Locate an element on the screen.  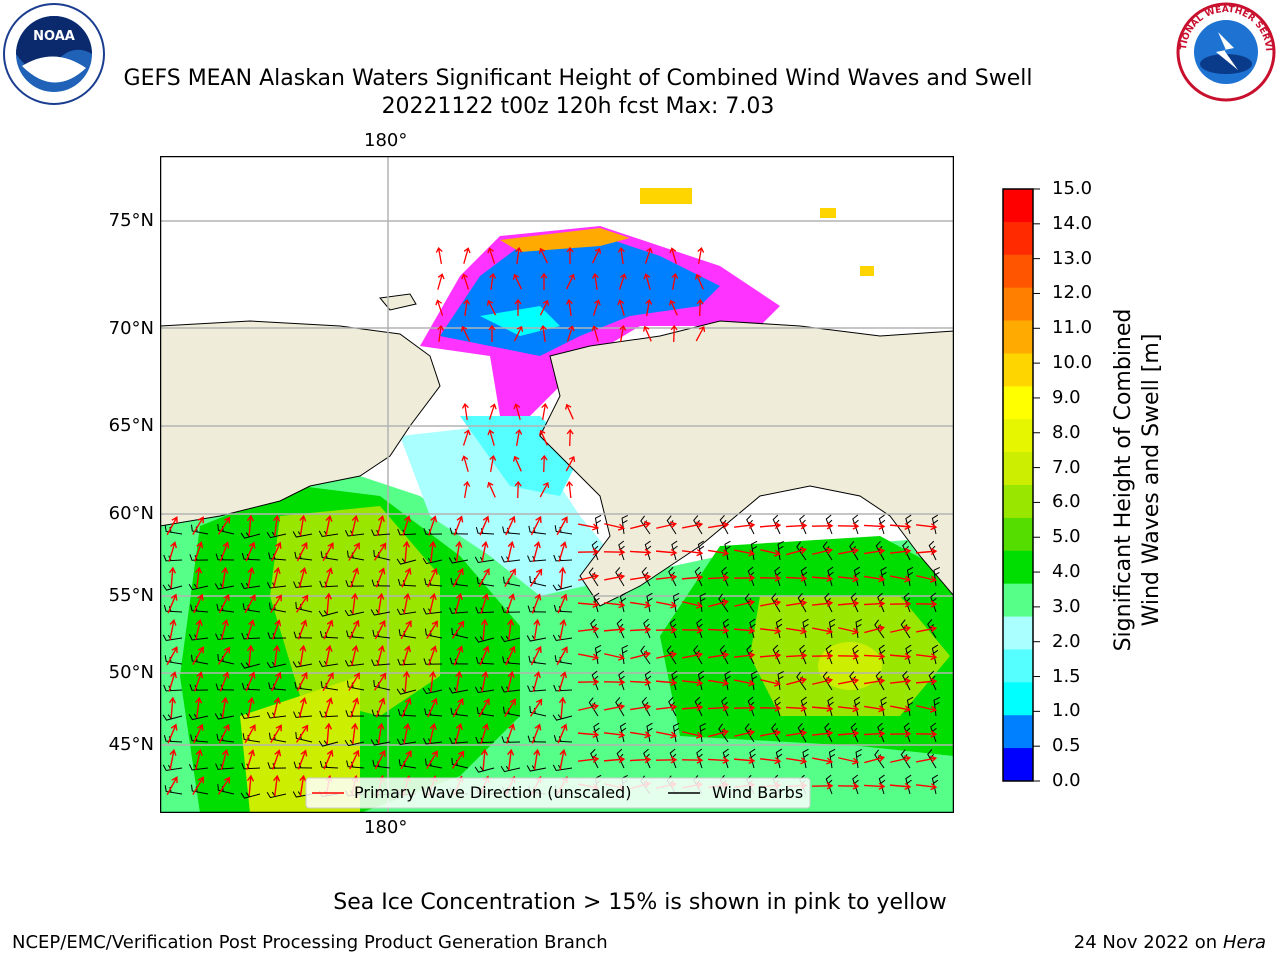
footer-host: Hera is located at coordinates (1244, 942).